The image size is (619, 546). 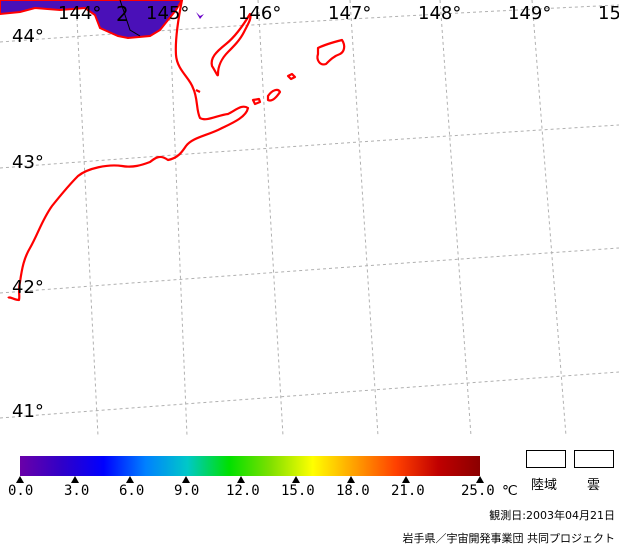 I want to click on color-bar-tick-21: 21.0, so click(x=408, y=491).